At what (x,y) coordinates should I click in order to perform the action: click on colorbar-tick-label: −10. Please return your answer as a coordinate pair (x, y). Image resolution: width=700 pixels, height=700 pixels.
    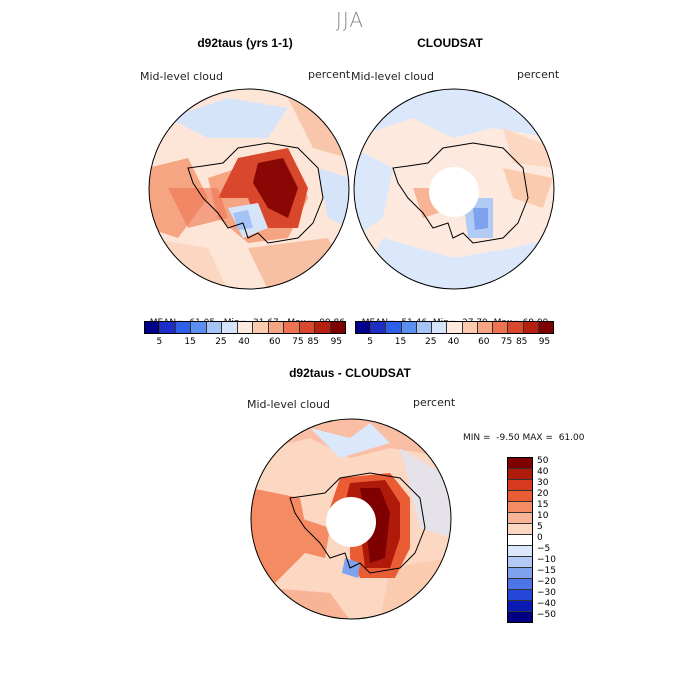
    Looking at the image, I should click on (546, 559).